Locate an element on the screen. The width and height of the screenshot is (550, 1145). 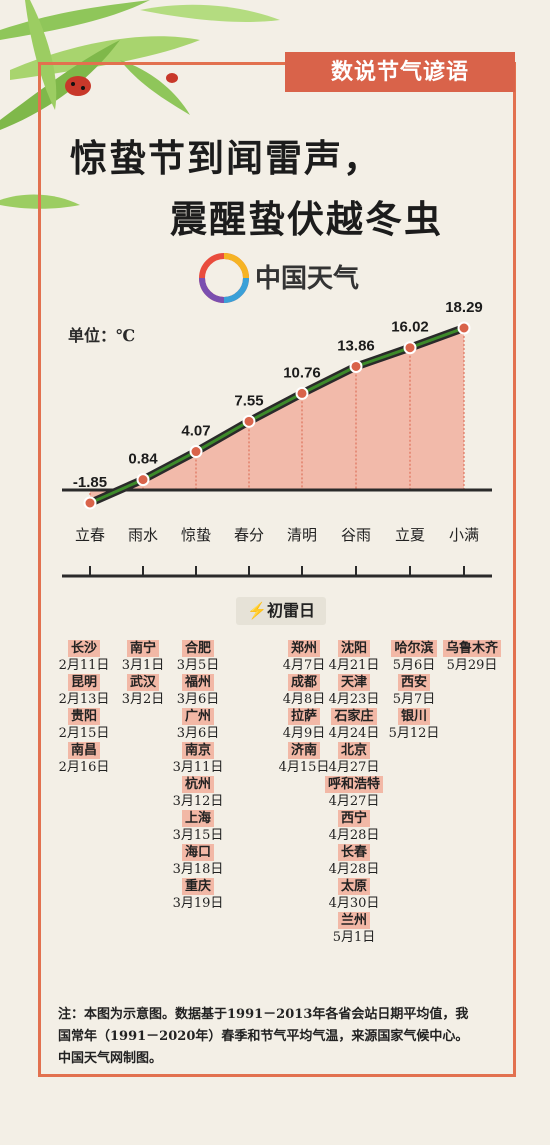
thunder-column: 南宁 3月1日 武汉 3月2日 is located at coordinates (143, 674).